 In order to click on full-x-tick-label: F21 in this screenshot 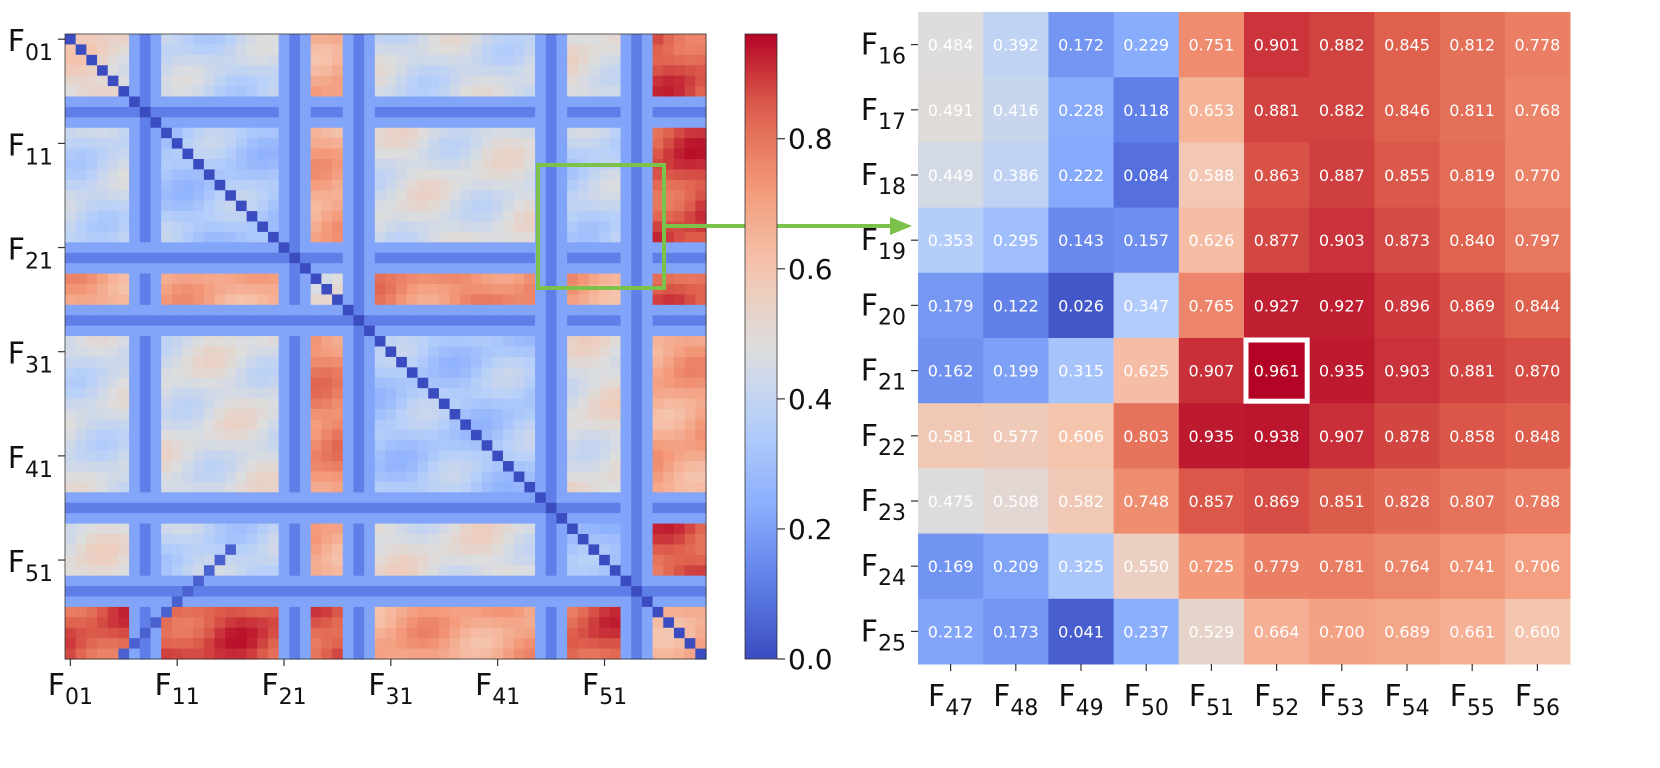, I will do `click(283, 689)`.